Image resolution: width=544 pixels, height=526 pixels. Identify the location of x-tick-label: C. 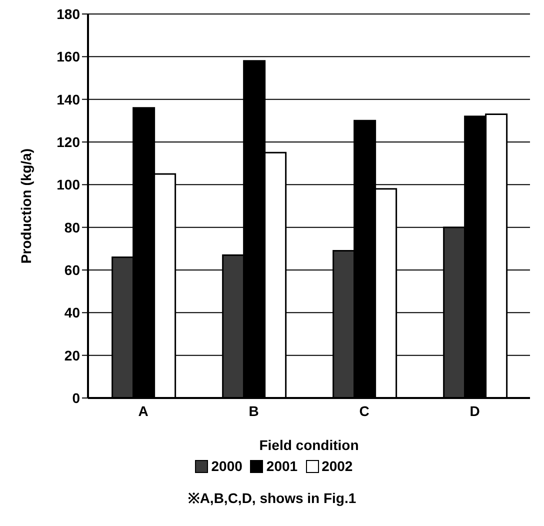
(364, 410).